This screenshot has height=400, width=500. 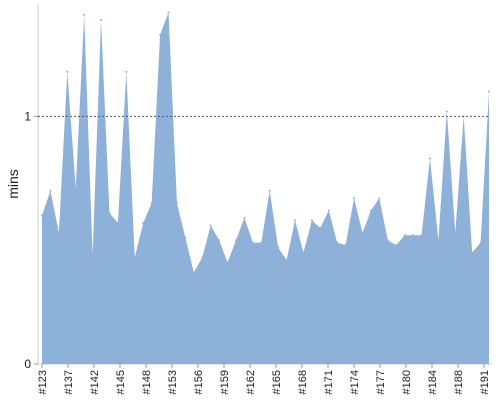 What do you see at coordinates (27, 364) in the screenshot?
I see `y-tick-label: 0` at bounding box center [27, 364].